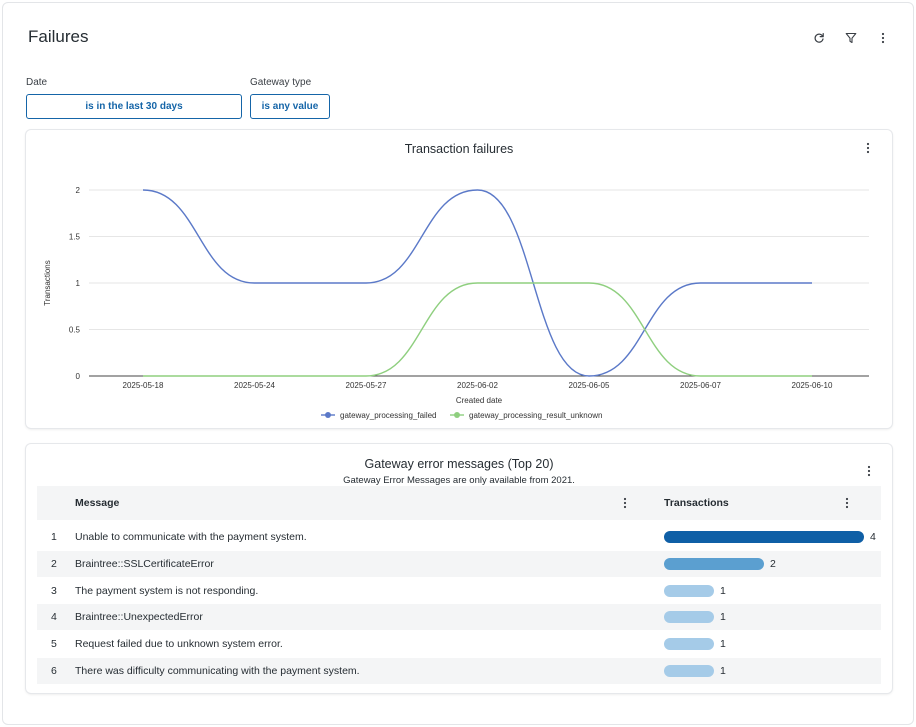 The image size is (916, 727). I want to click on transactions-value: 4, so click(873, 537).